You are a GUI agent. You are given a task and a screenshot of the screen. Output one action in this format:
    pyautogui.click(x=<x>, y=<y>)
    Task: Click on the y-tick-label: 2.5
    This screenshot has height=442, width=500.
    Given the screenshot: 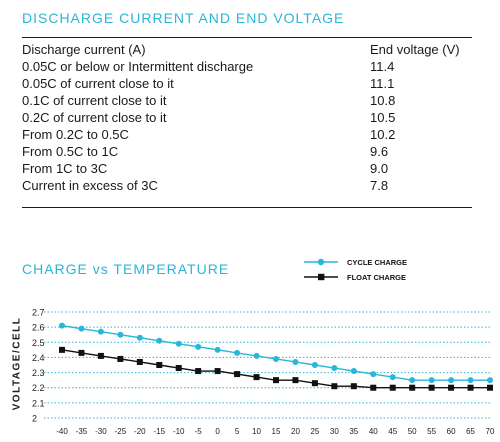 What is the action you would take?
    pyautogui.click(x=38, y=343)
    